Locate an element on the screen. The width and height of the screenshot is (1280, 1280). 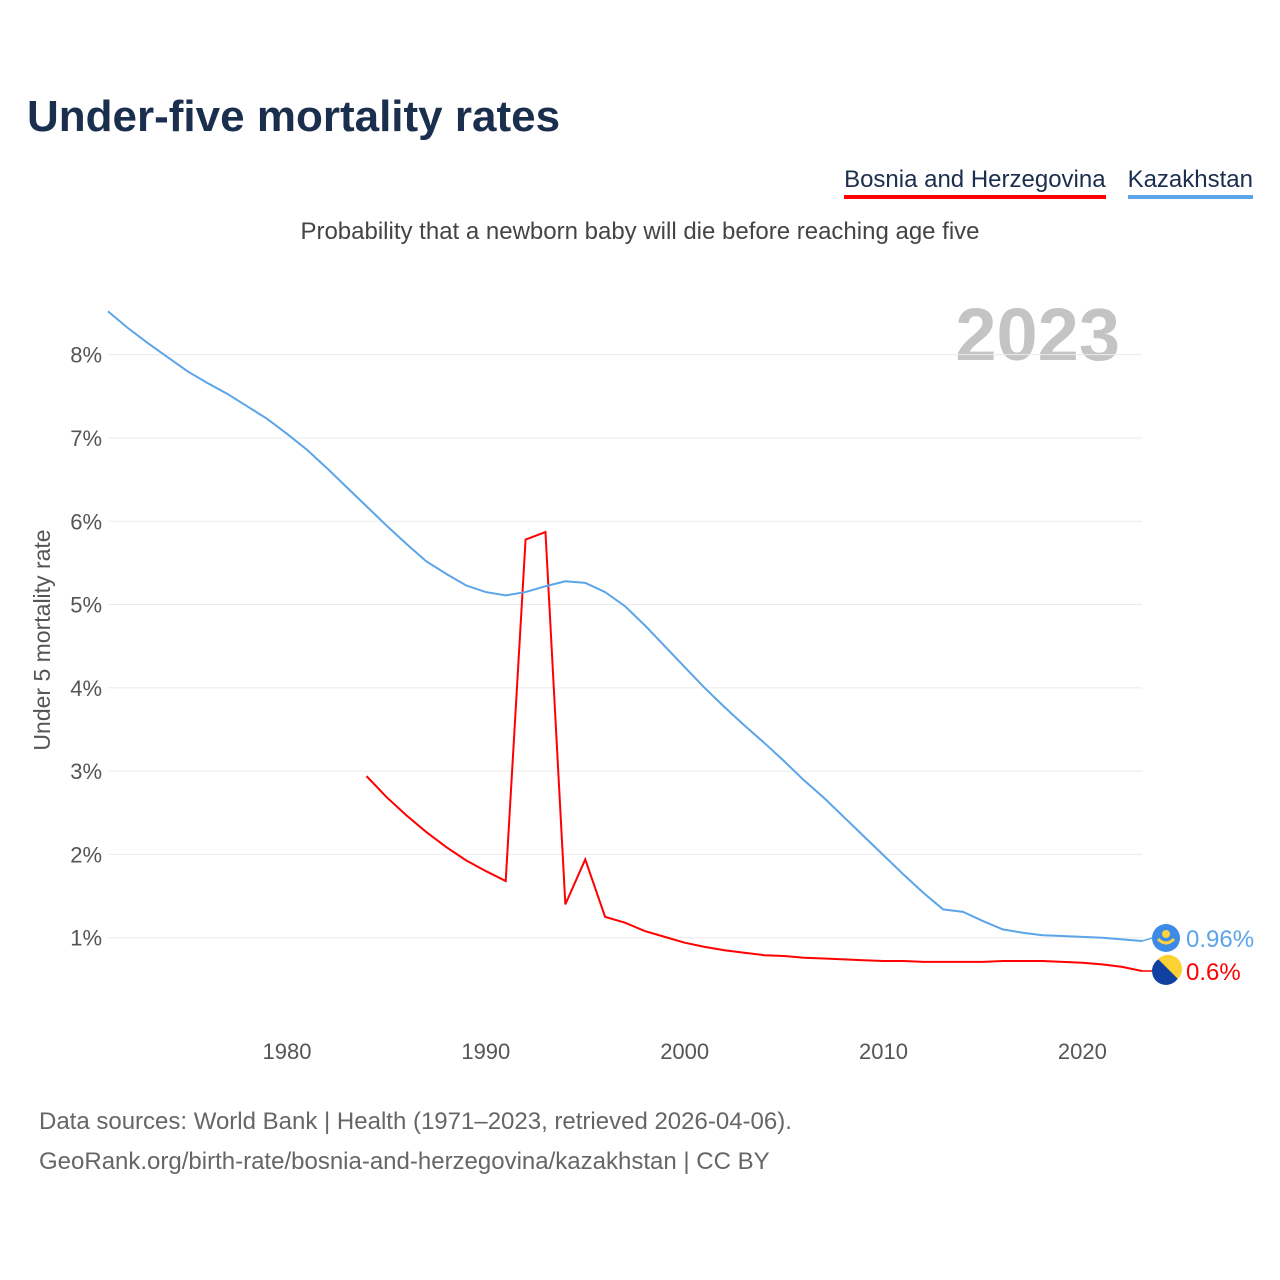
y-tick-label: 1% is located at coordinates (86, 938).